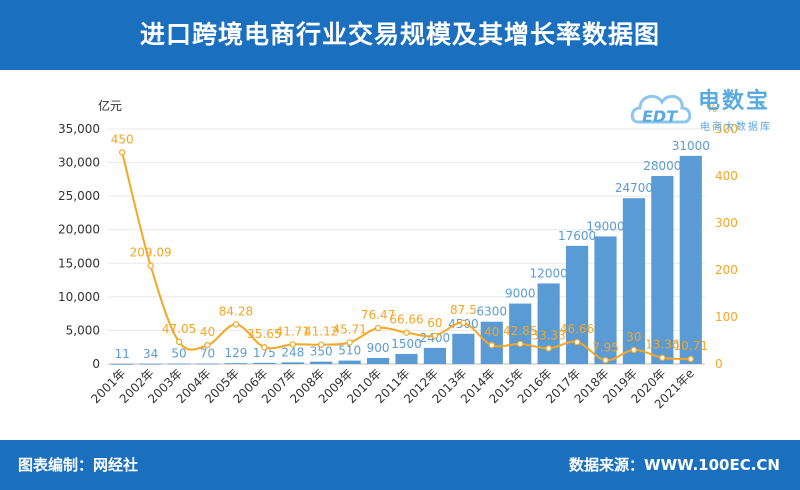 The height and width of the screenshot is (490, 800). What do you see at coordinates (110, 105) in the screenshot?
I see `left-axis-label: 亿元` at bounding box center [110, 105].